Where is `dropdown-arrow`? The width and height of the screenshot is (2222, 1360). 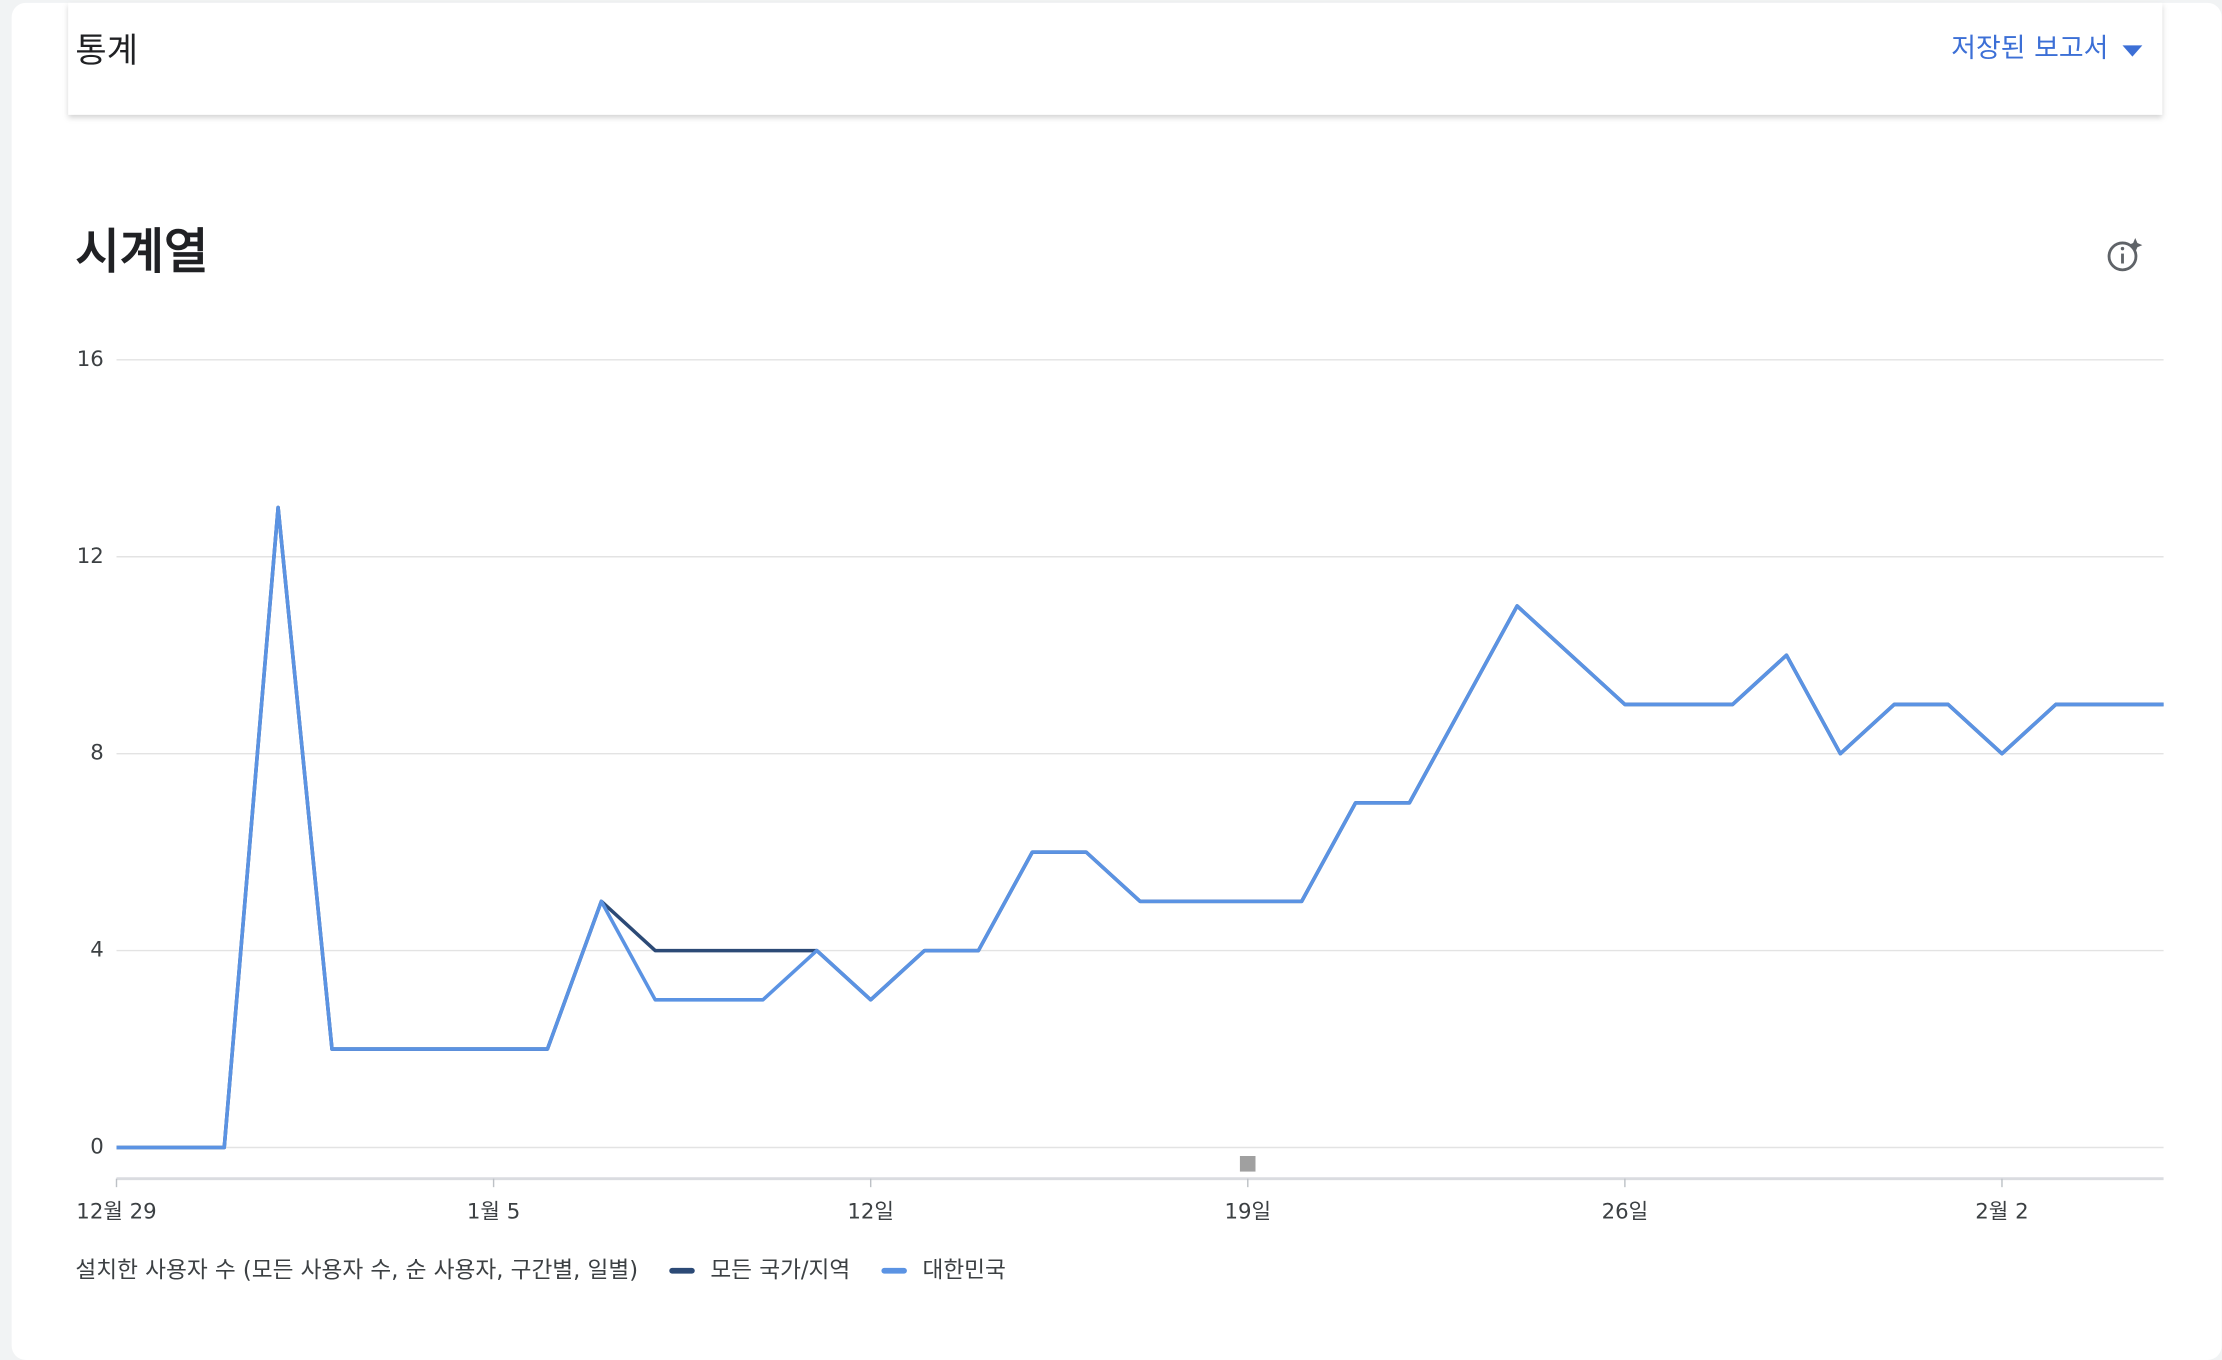
dropdown-arrow is located at coordinates (2132, 51).